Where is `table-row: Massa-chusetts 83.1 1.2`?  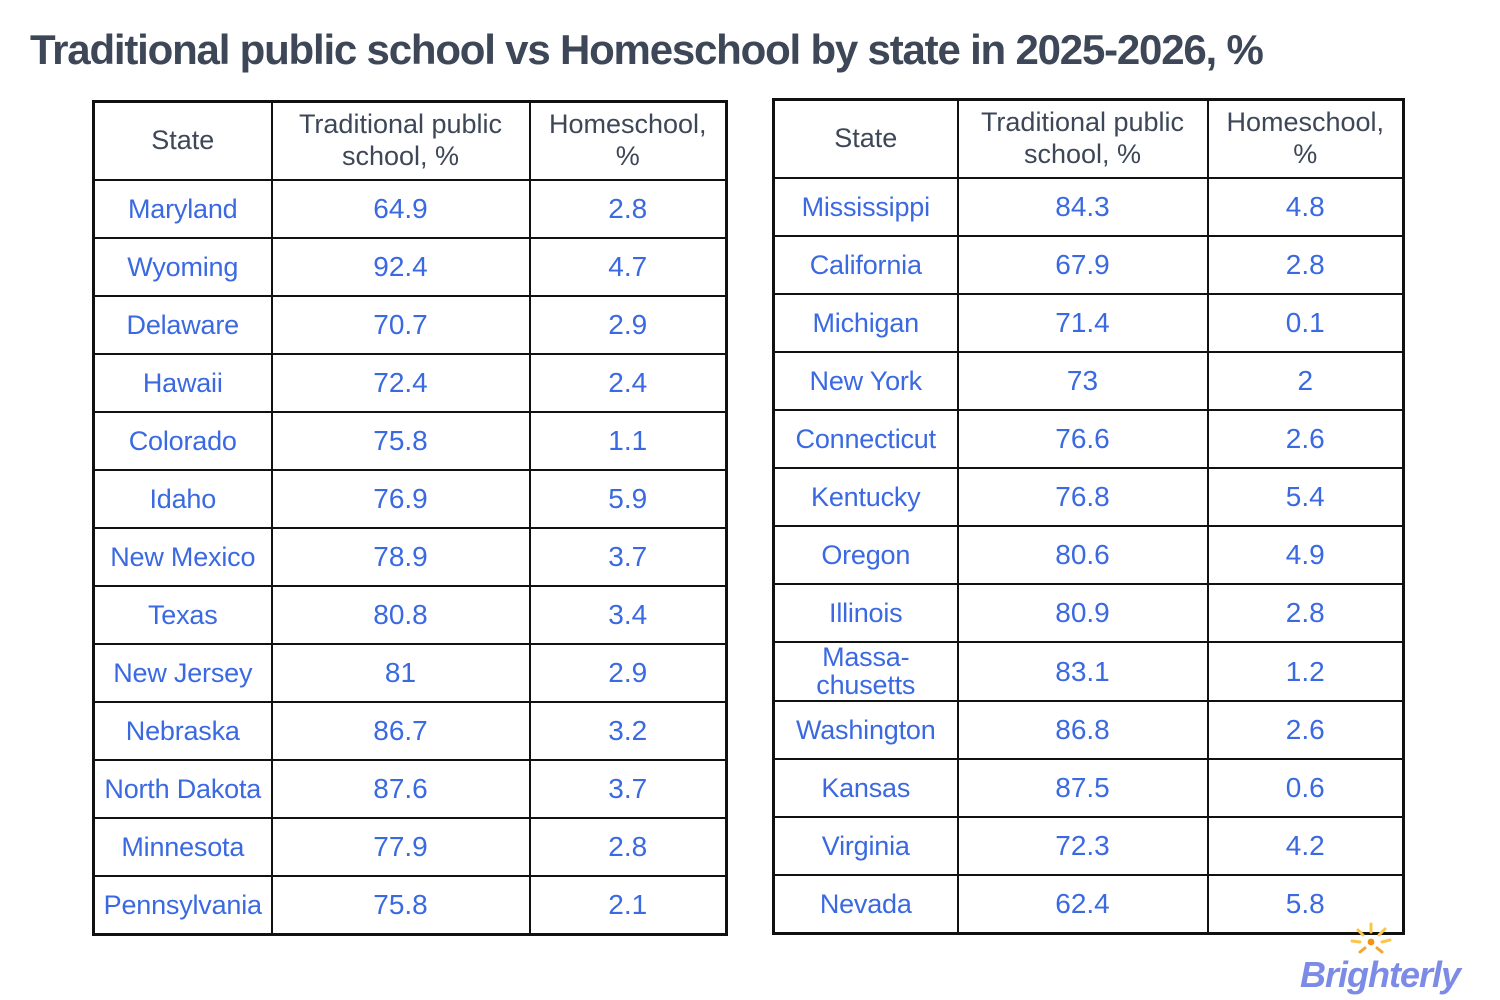 table-row: Massa-chusetts 83.1 1.2 is located at coordinates (1088, 671).